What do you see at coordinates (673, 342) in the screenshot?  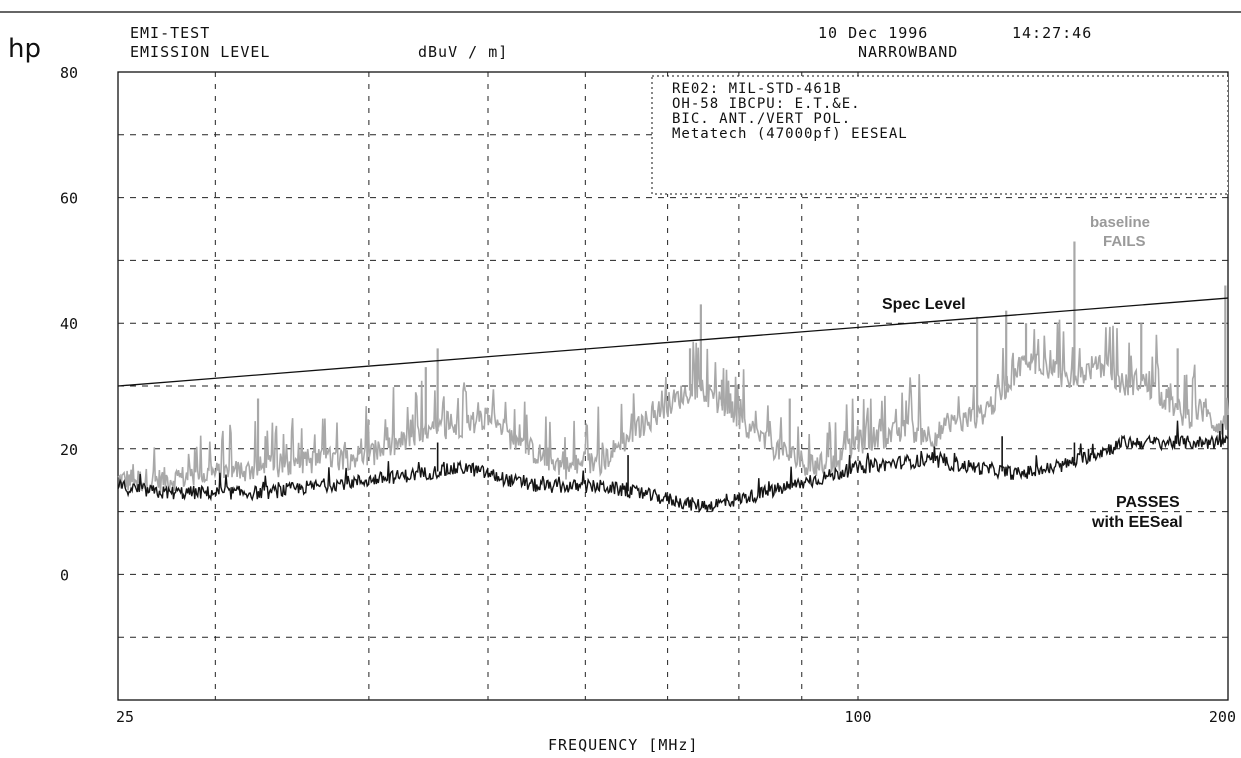 I see `spec-level-line` at bounding box center [673, 342].